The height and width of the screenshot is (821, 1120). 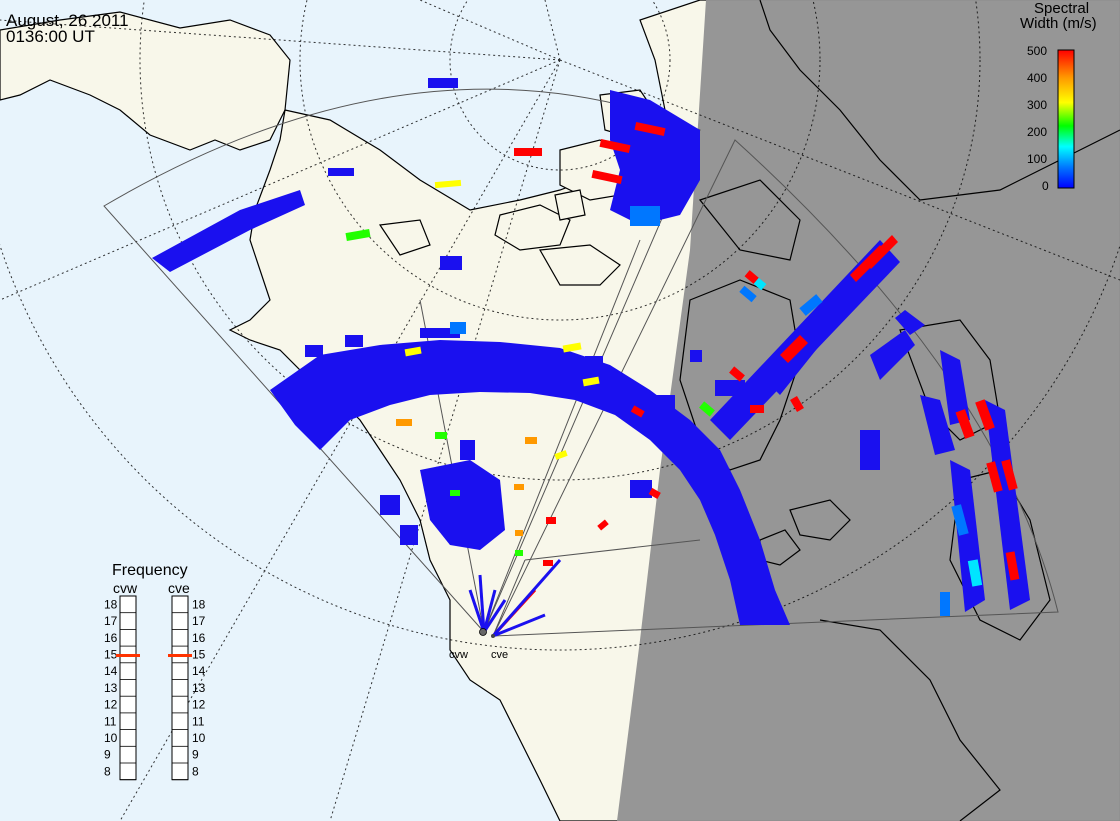 I want to click on frequency-ladder-cve, so click(x=180, y=688).